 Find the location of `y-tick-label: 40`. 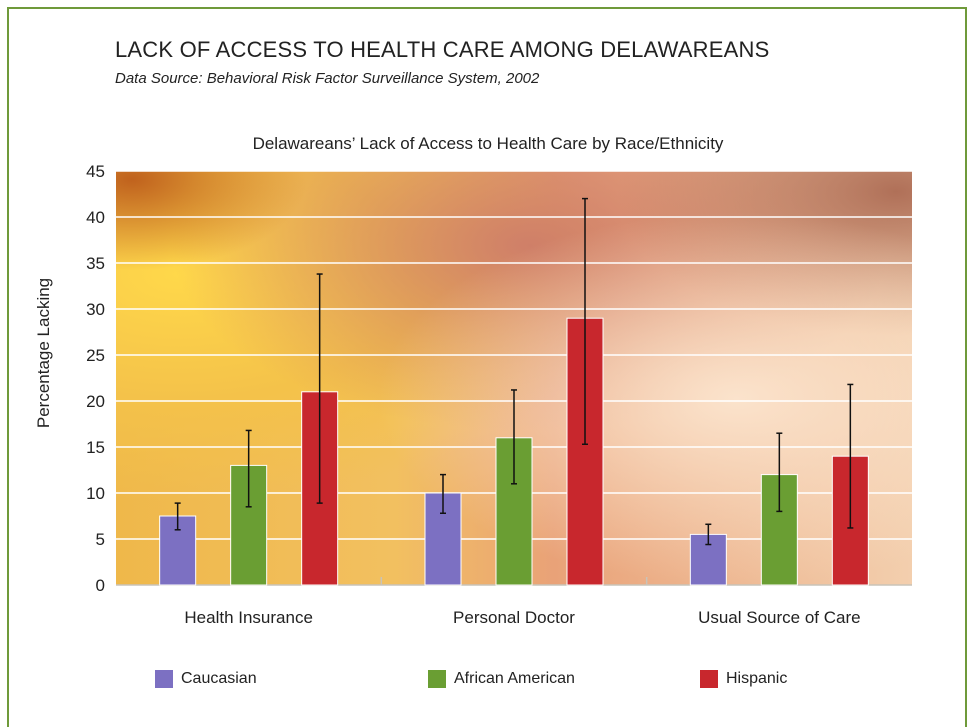

y-tick-label: 40 is located at coordinates (95, 217).